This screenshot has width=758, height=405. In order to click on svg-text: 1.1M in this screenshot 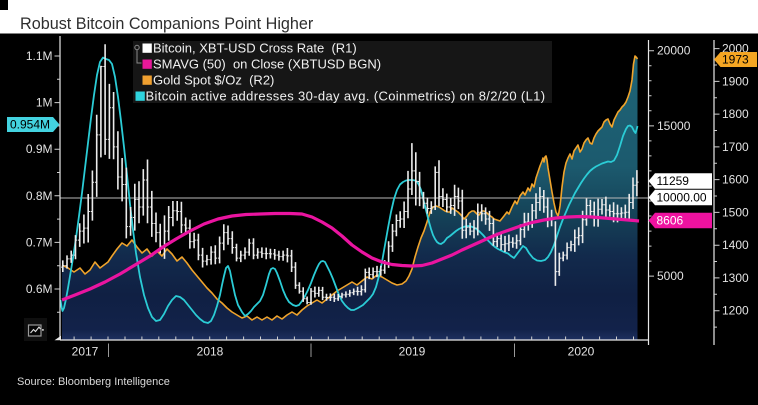, I will do `click(39, 56)`.